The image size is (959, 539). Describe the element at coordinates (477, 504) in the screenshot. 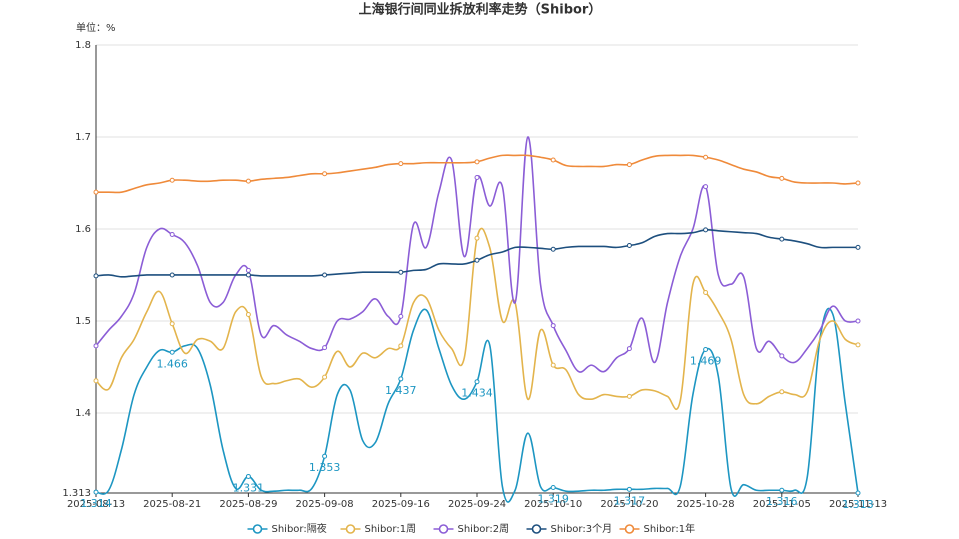

I see `x-tick-label: 2025-09-24` at that location.